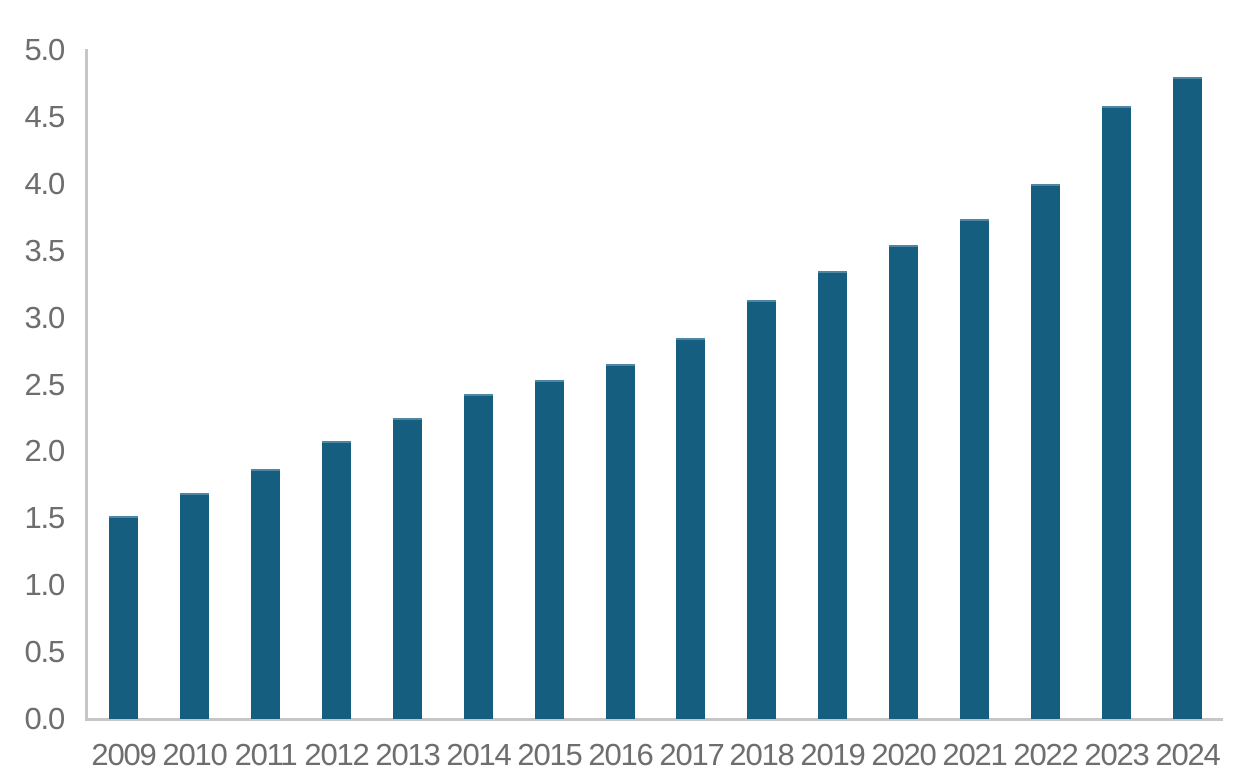 The width and height of the screenshot is (1254, 784). What do you see at coordinates (690, 528) in the screenshot?
I see `bar-2017` at bounding box center [690, 528].